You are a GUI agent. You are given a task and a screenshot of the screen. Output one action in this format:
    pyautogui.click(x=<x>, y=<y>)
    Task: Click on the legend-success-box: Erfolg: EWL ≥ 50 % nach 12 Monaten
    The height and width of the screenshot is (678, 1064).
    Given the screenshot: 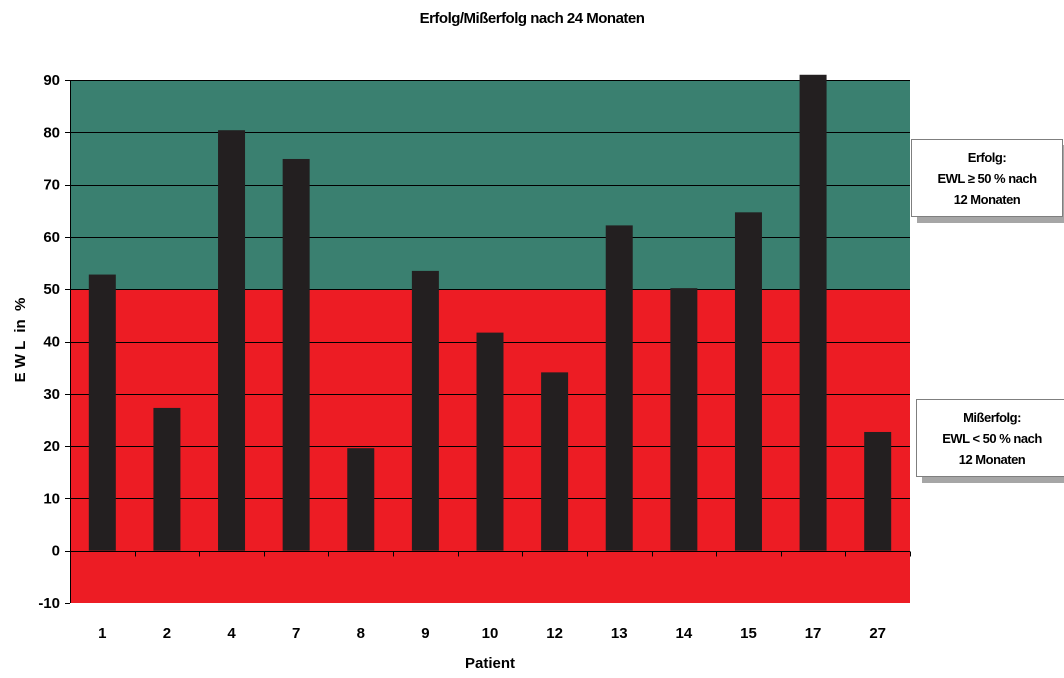 What is the action you would take?
    pyautogui.click(x=987, y=178)
    